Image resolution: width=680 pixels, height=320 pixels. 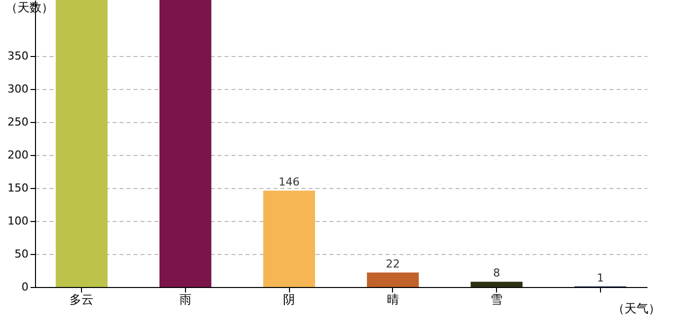 What do you see at coordinates (636, 309) in the screenshot?
I see `x-axis-title: （天气）` at bounding box center [636, 309].